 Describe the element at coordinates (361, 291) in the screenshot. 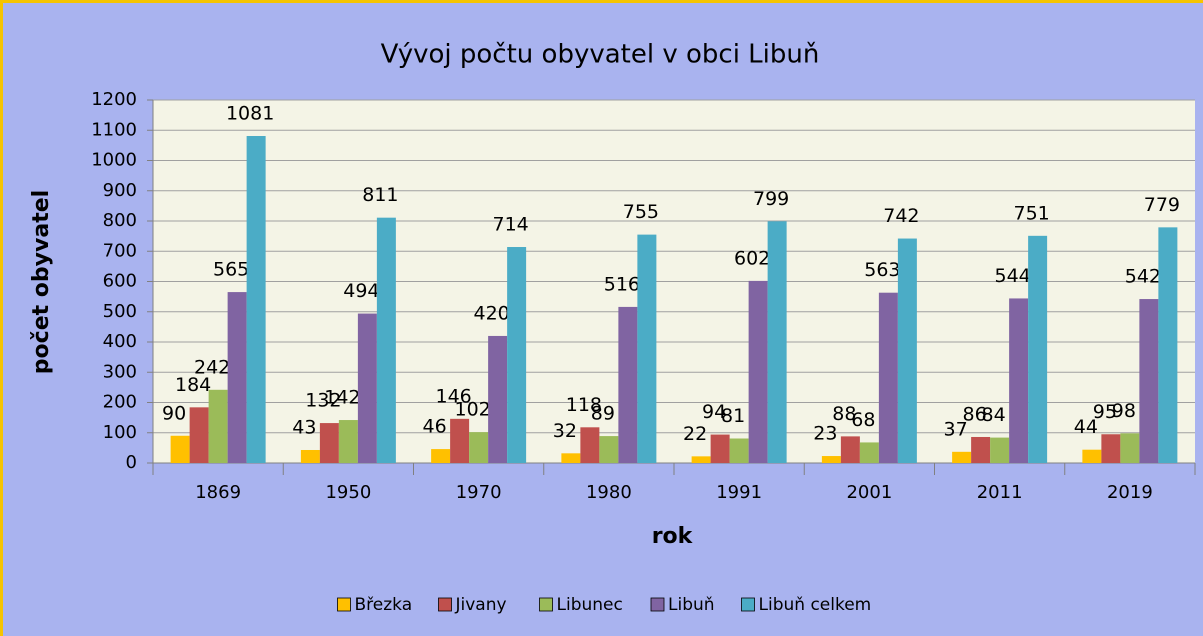

I see `data-label: 494` at that location.